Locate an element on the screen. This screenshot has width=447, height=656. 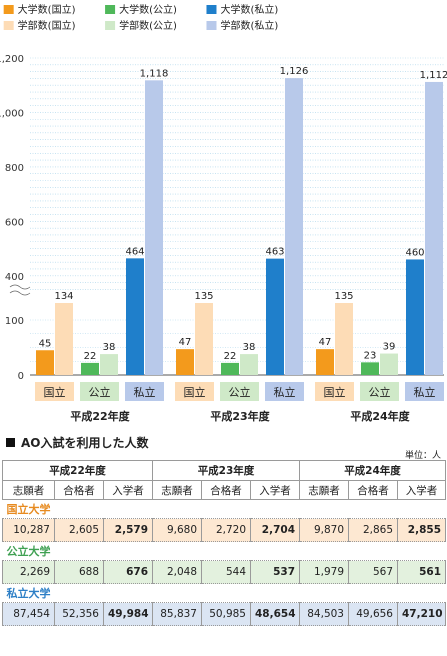
y-tick-label: 600 is located at coordinates (14, 222).